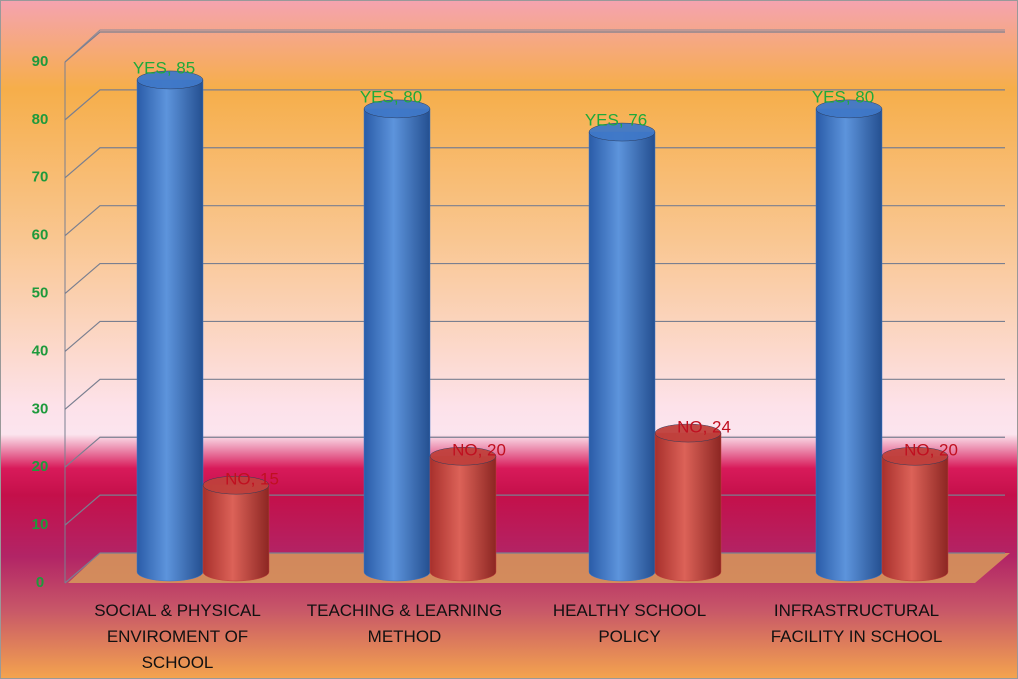 The height and width of the screenshot is (679, 1018). I want to click on x-tick-label: TEACHING & LEARNING METHOD, so click(404, 623).